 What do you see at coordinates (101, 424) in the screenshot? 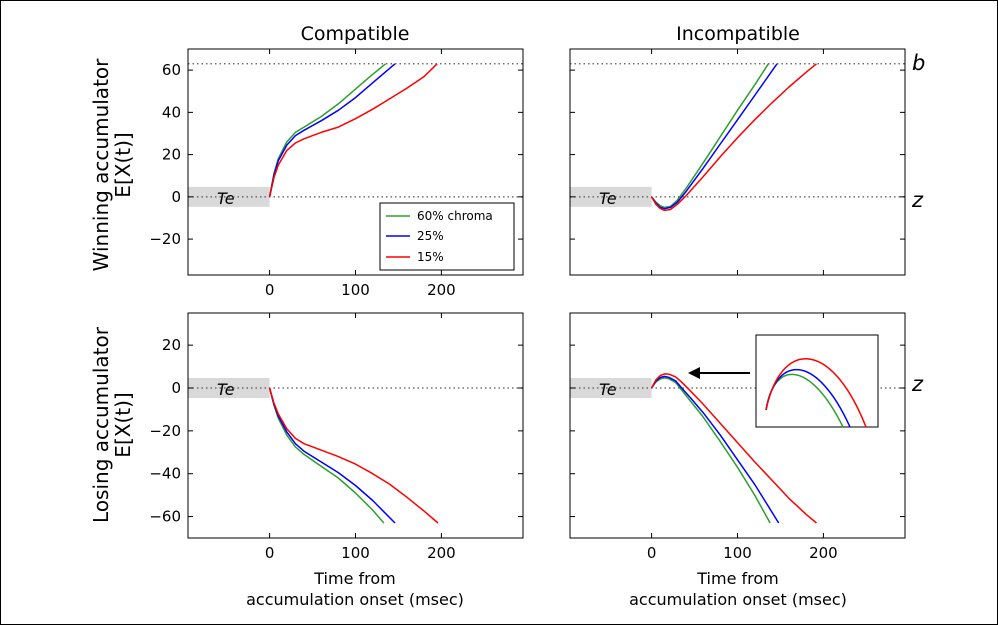
I see `row-label-losing-line1: Losing accumulator` at bounding box center [101, 424].